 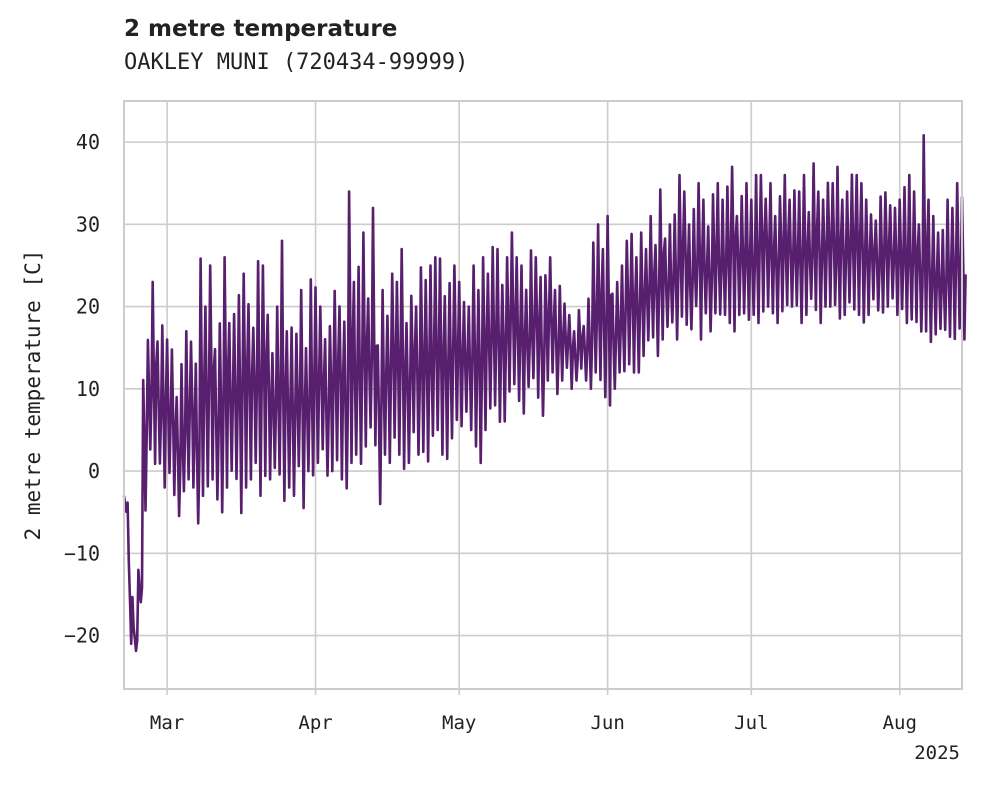 I want to click on x-tick-label: Jun, so click(x=607, y=723).